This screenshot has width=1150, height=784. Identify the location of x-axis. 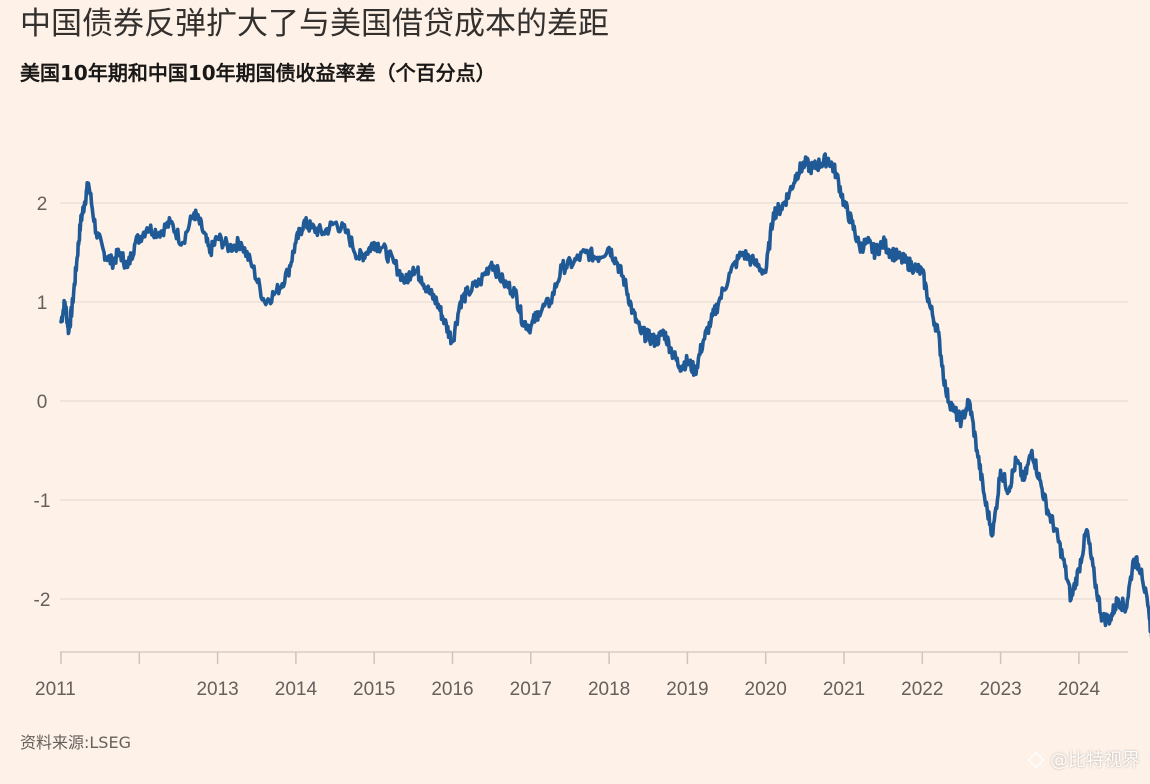
(594, 657).